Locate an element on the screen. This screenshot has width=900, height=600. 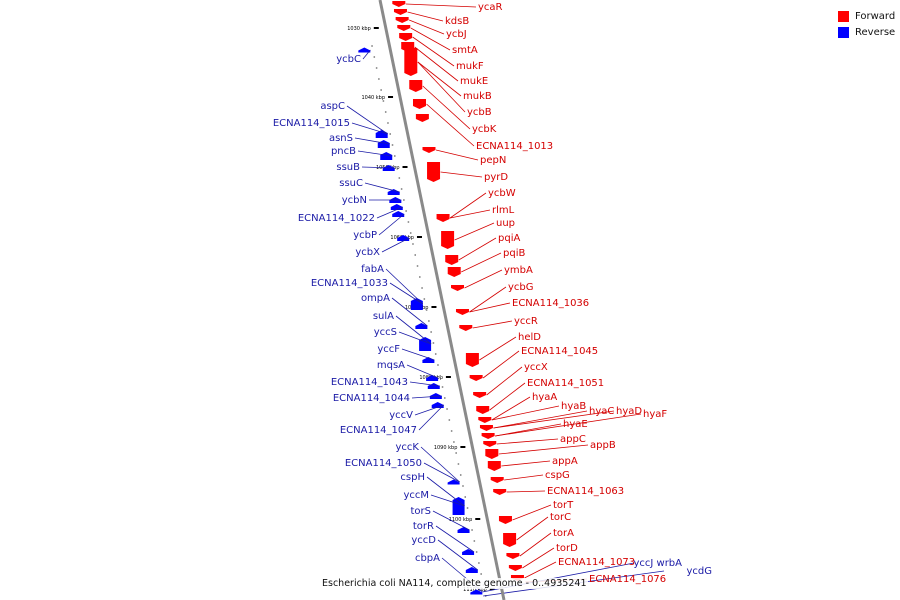
reverse-gene-label: cspH is located at coordinates (412, 477).